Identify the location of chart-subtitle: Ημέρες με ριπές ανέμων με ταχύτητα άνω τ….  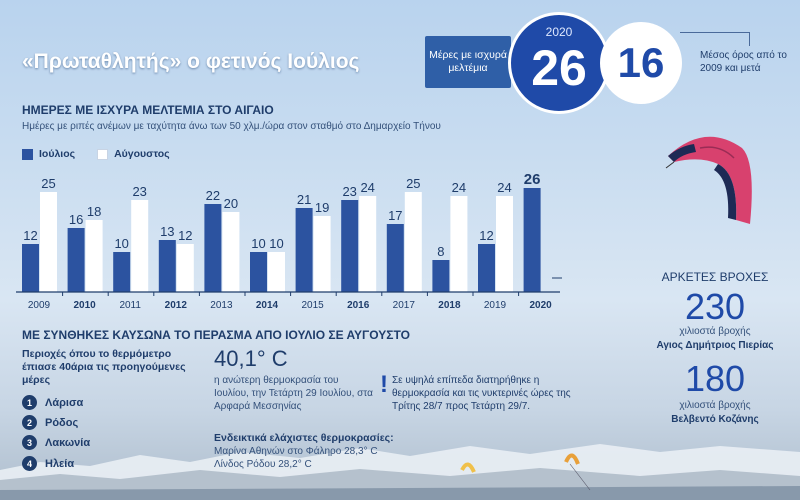
(231, 126).